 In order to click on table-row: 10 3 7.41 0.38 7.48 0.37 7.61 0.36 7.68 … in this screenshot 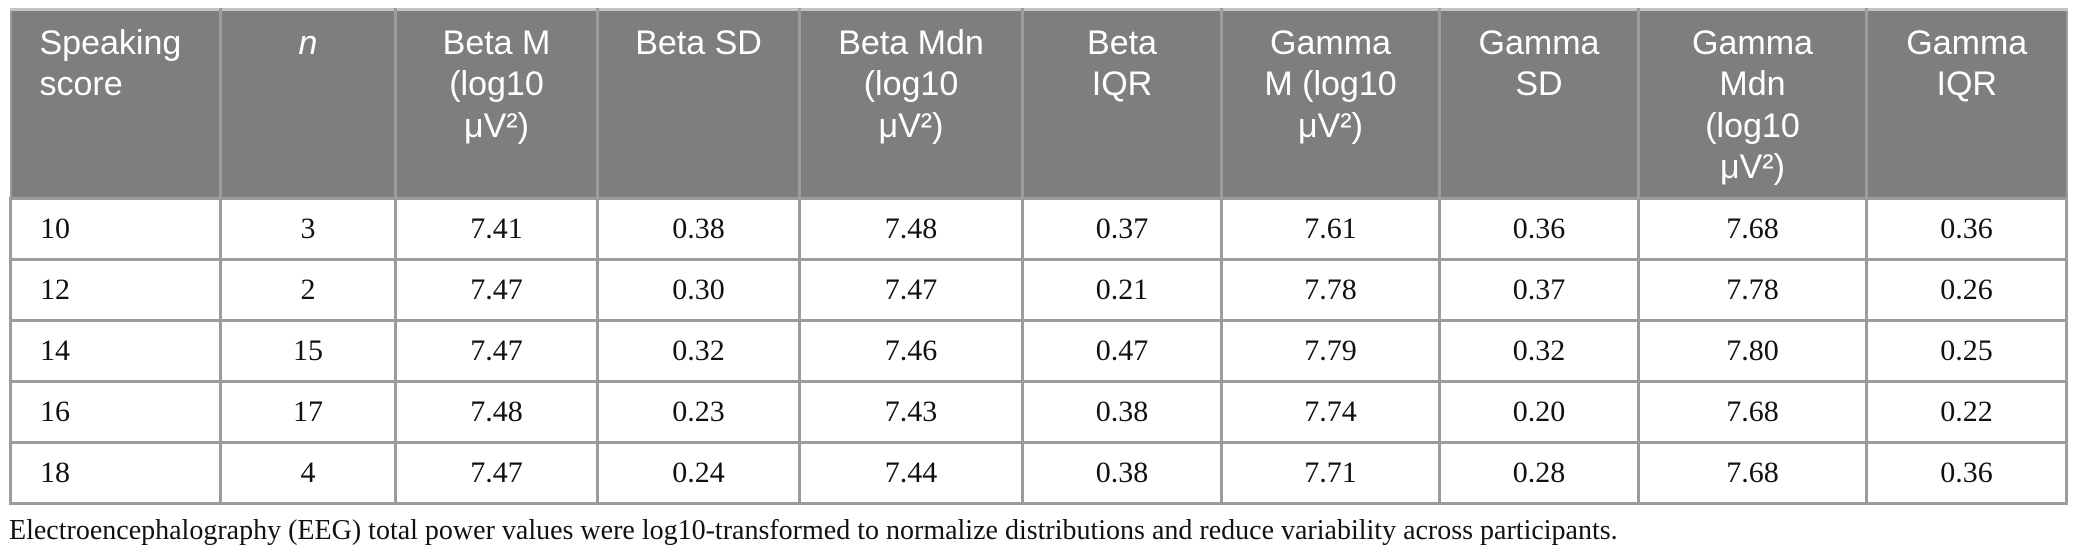, I will do `click(1038, 228)`.